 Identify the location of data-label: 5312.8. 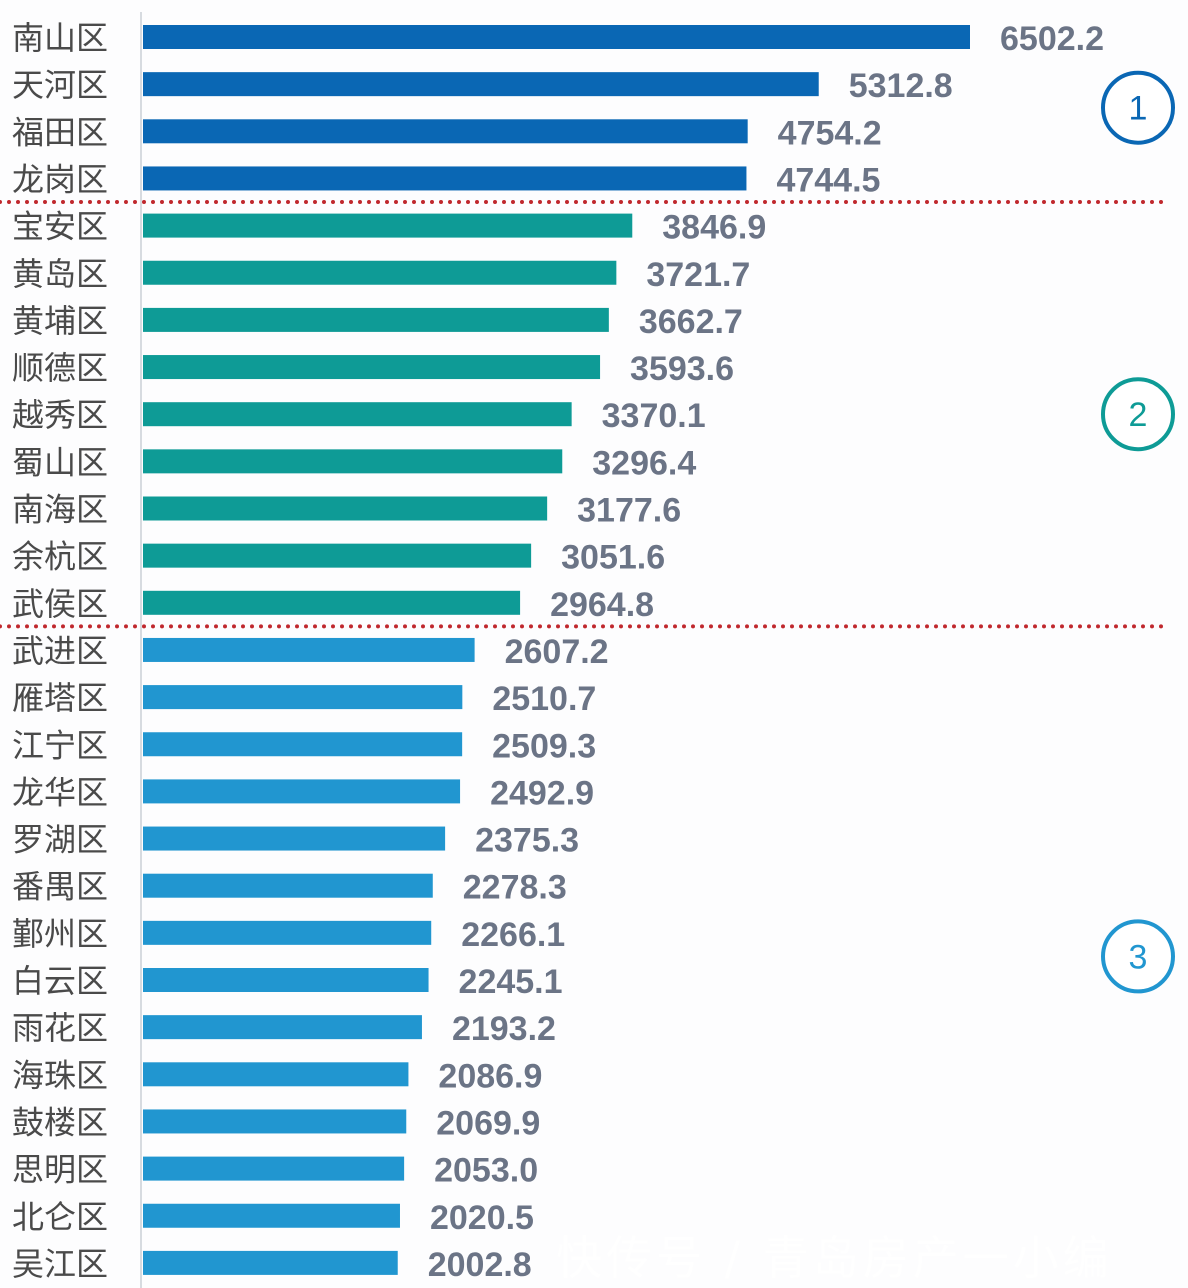
(901, 86).